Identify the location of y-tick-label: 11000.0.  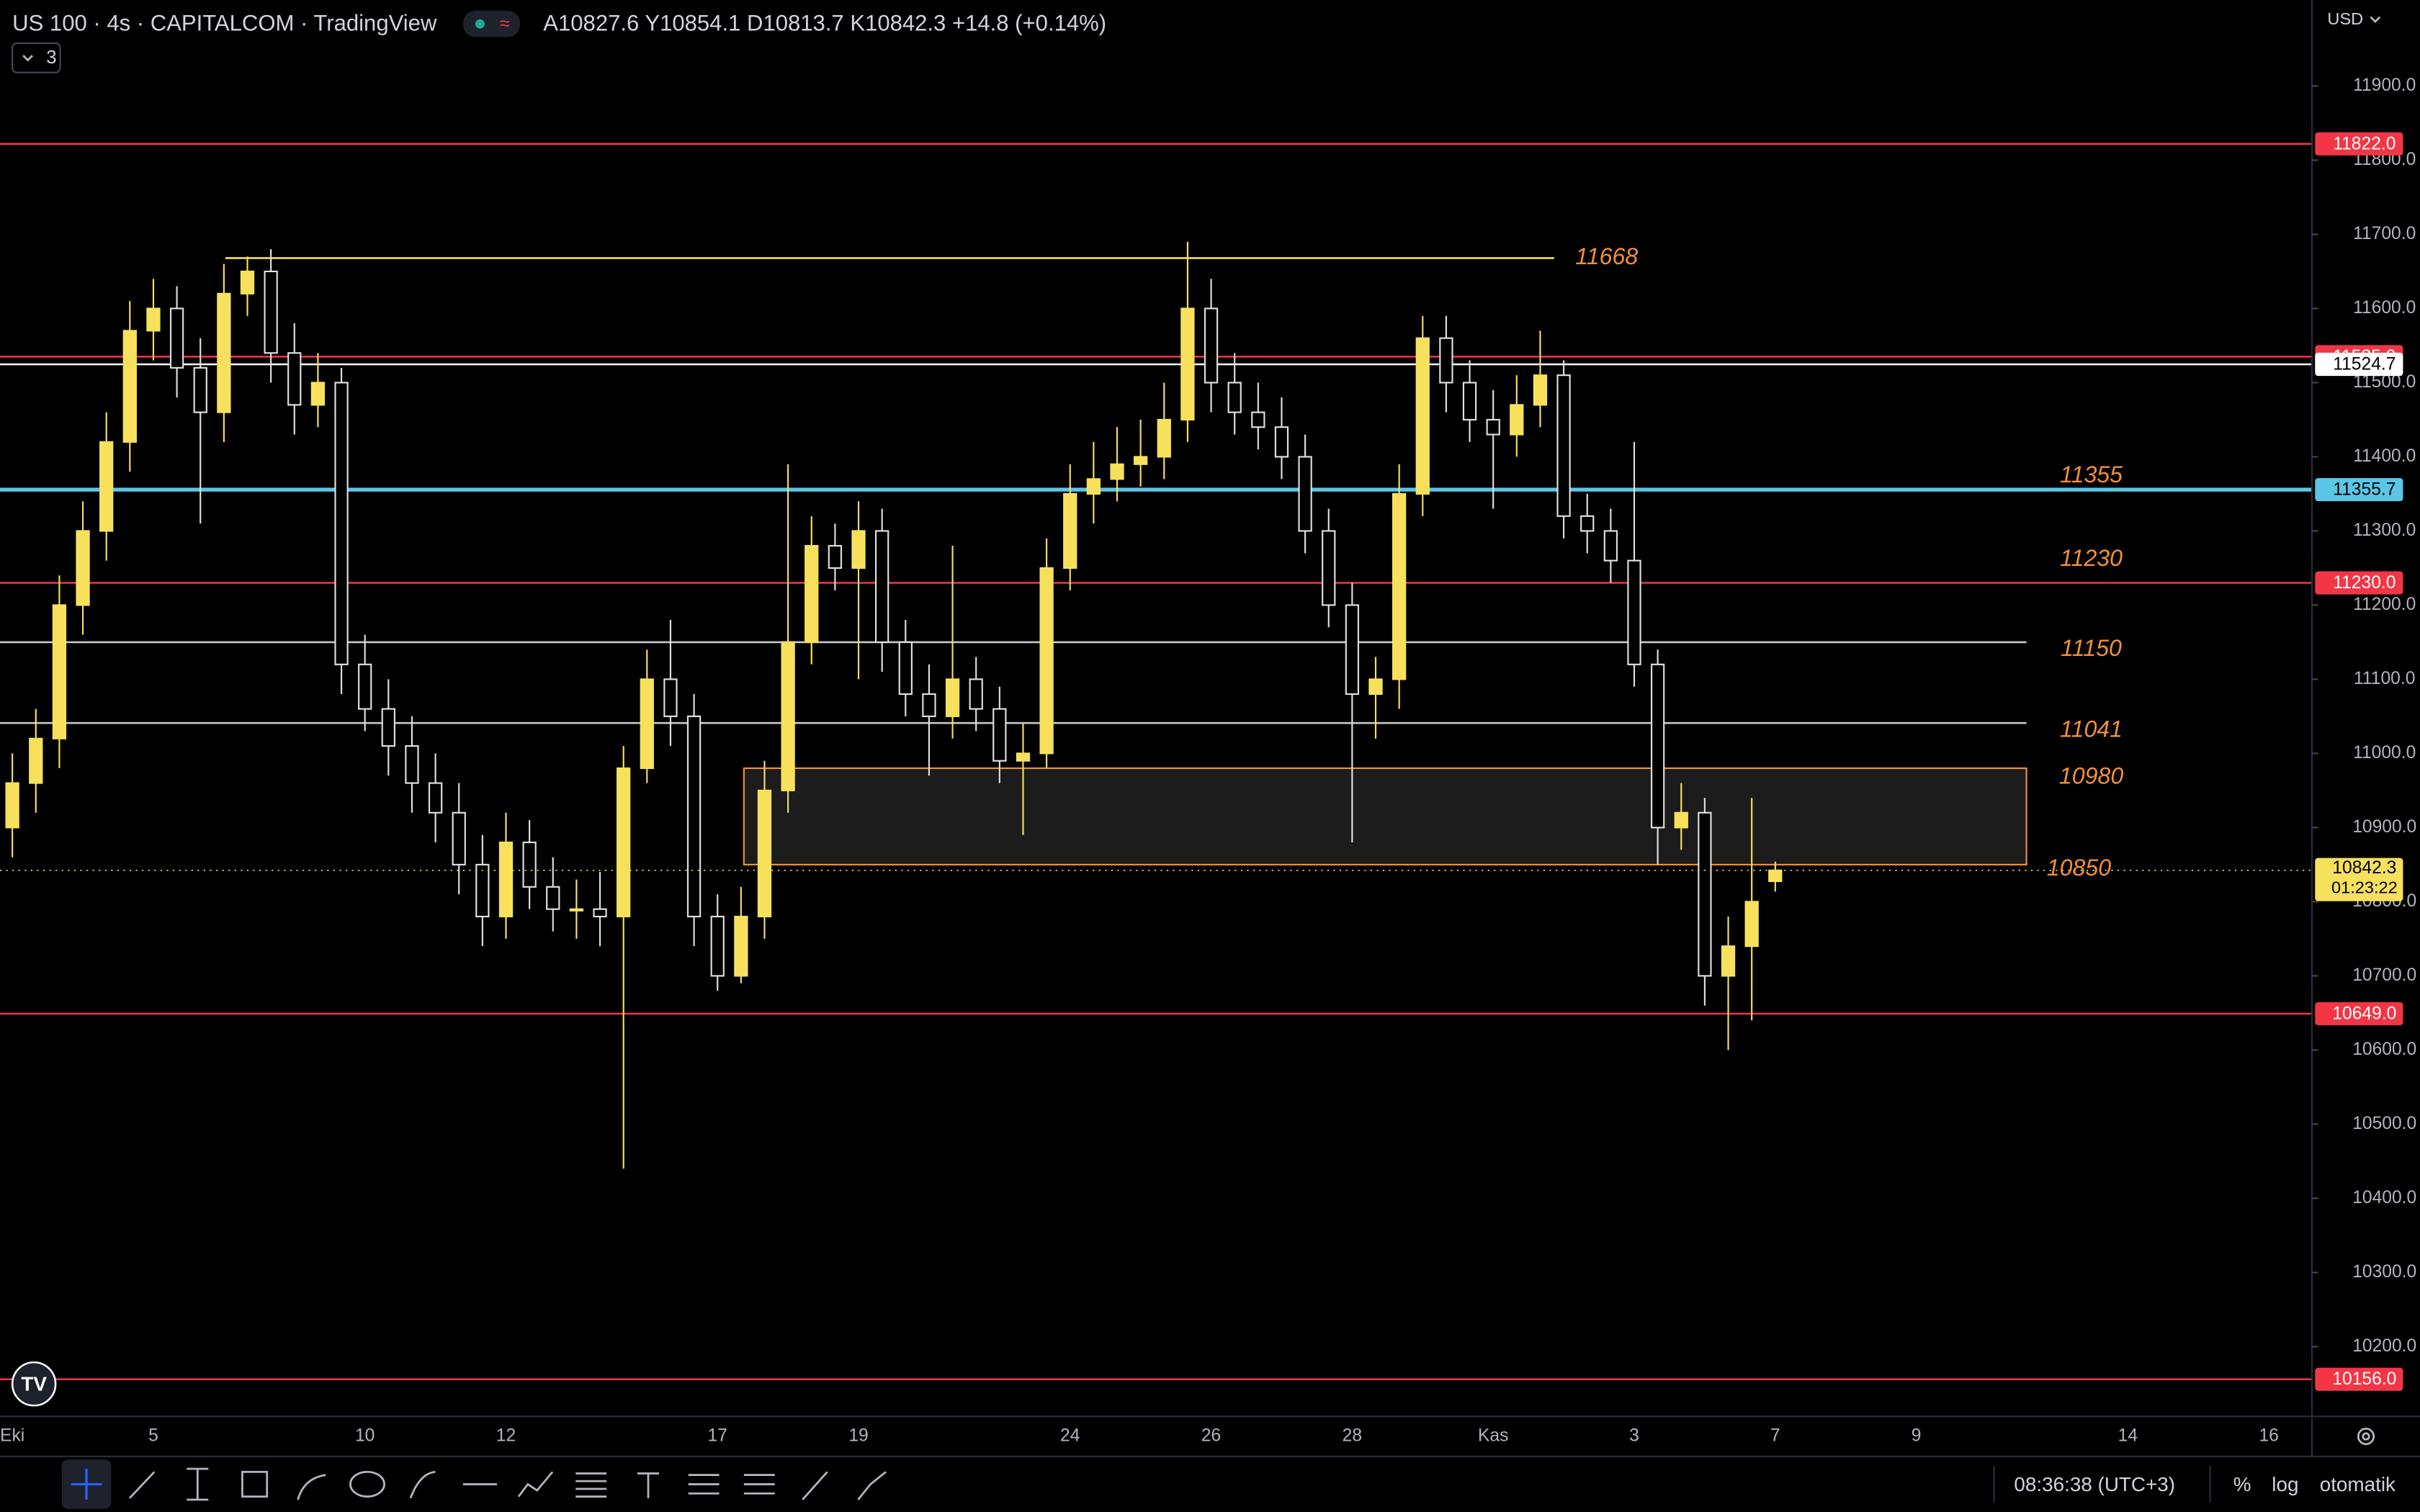
(2384, 752).